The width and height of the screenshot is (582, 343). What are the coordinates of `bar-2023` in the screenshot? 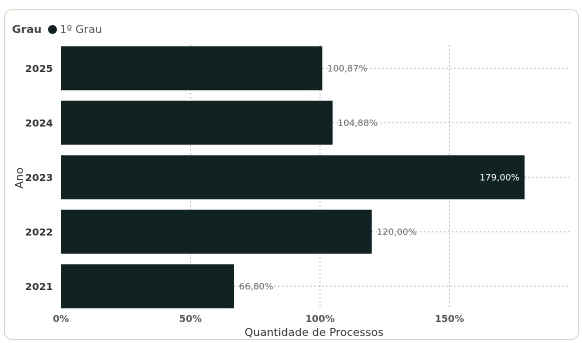 It's located at (293, 177).